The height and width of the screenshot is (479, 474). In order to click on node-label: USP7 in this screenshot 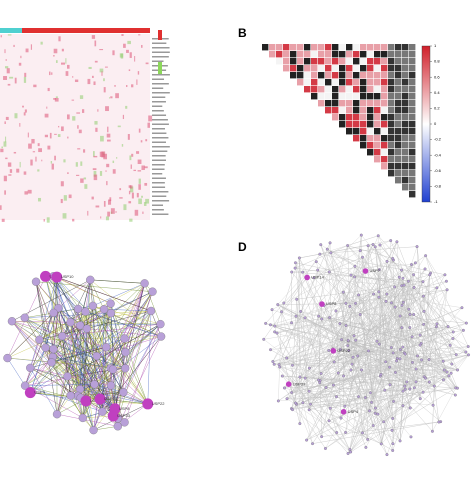, I will do `click(374, 270)`.